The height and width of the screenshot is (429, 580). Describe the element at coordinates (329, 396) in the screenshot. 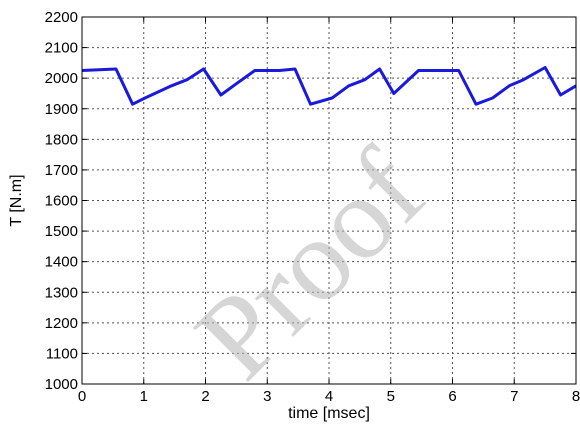

I see `x-tick-label: 4` at that location.